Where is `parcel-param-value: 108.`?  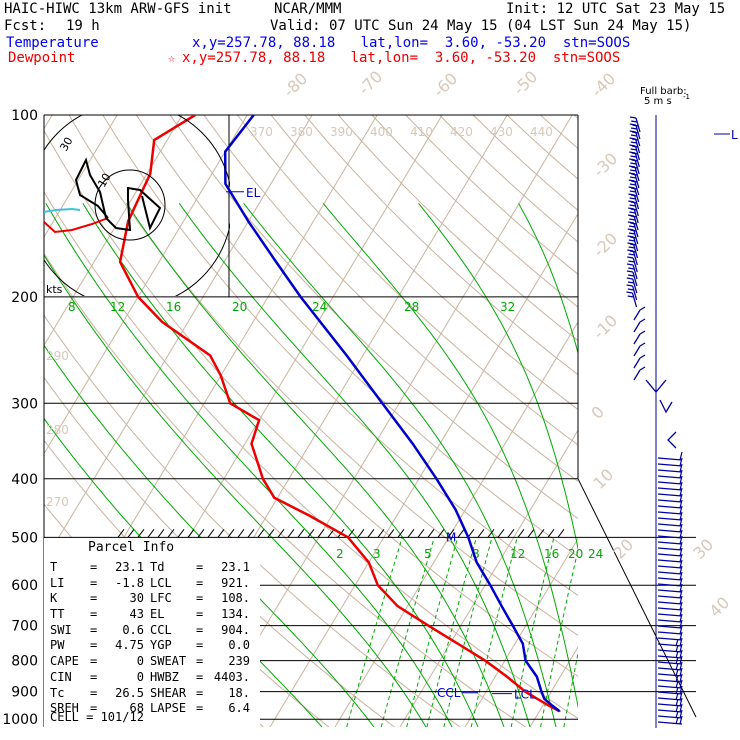
parcel-param-value: 108. is located at coordinates (235, 598).